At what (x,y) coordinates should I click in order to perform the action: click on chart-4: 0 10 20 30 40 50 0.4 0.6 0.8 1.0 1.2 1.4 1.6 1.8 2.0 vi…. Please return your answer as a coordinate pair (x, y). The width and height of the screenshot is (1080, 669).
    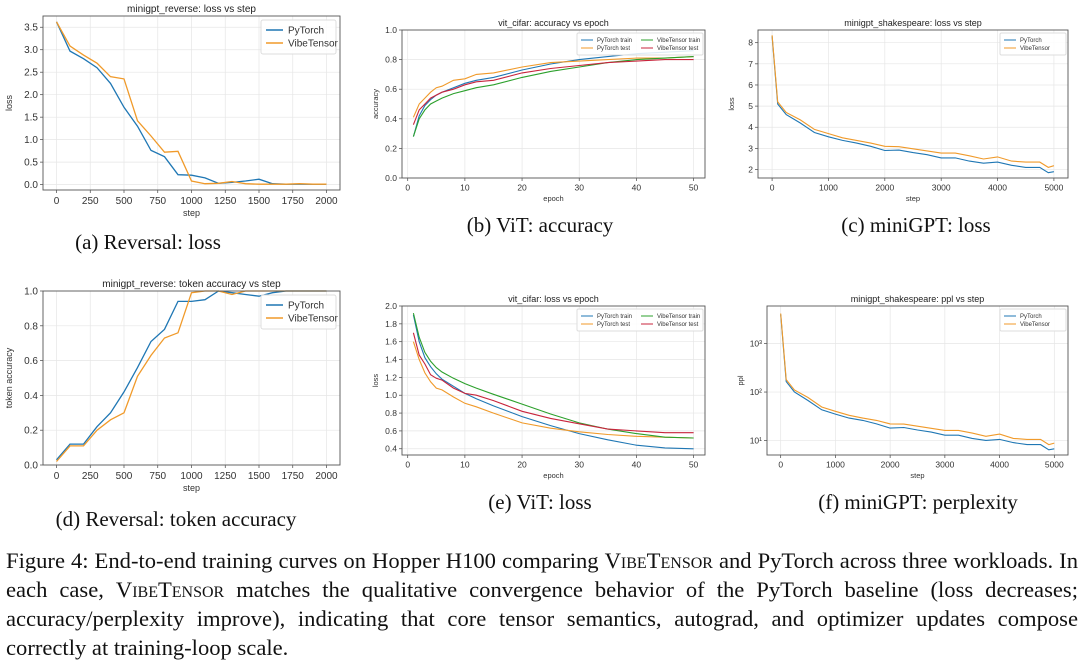
    Looking at the image, I should click on (538, 387).